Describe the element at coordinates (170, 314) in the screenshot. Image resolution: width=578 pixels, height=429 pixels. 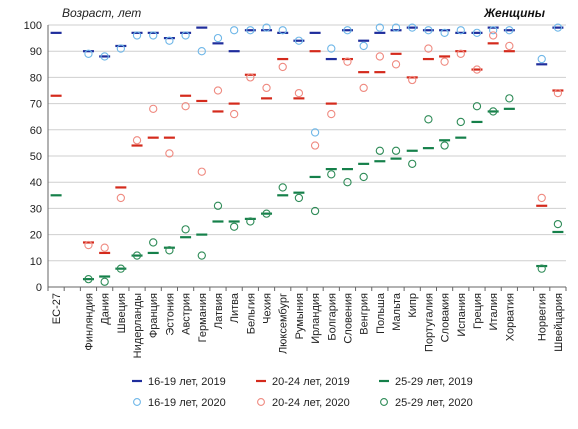
I see `x-tick-label: Эстония` at that location.